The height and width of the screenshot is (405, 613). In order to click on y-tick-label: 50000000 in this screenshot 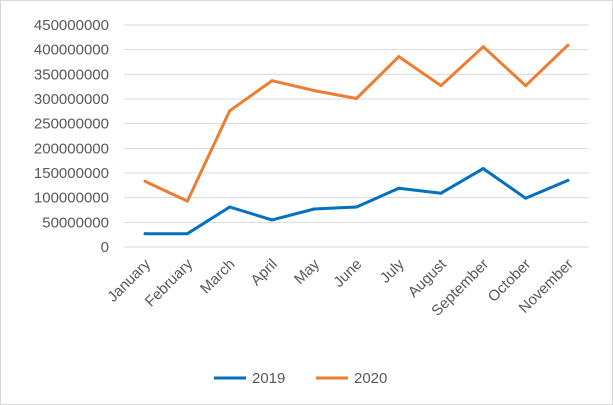, I will do `click(75, 222)`.